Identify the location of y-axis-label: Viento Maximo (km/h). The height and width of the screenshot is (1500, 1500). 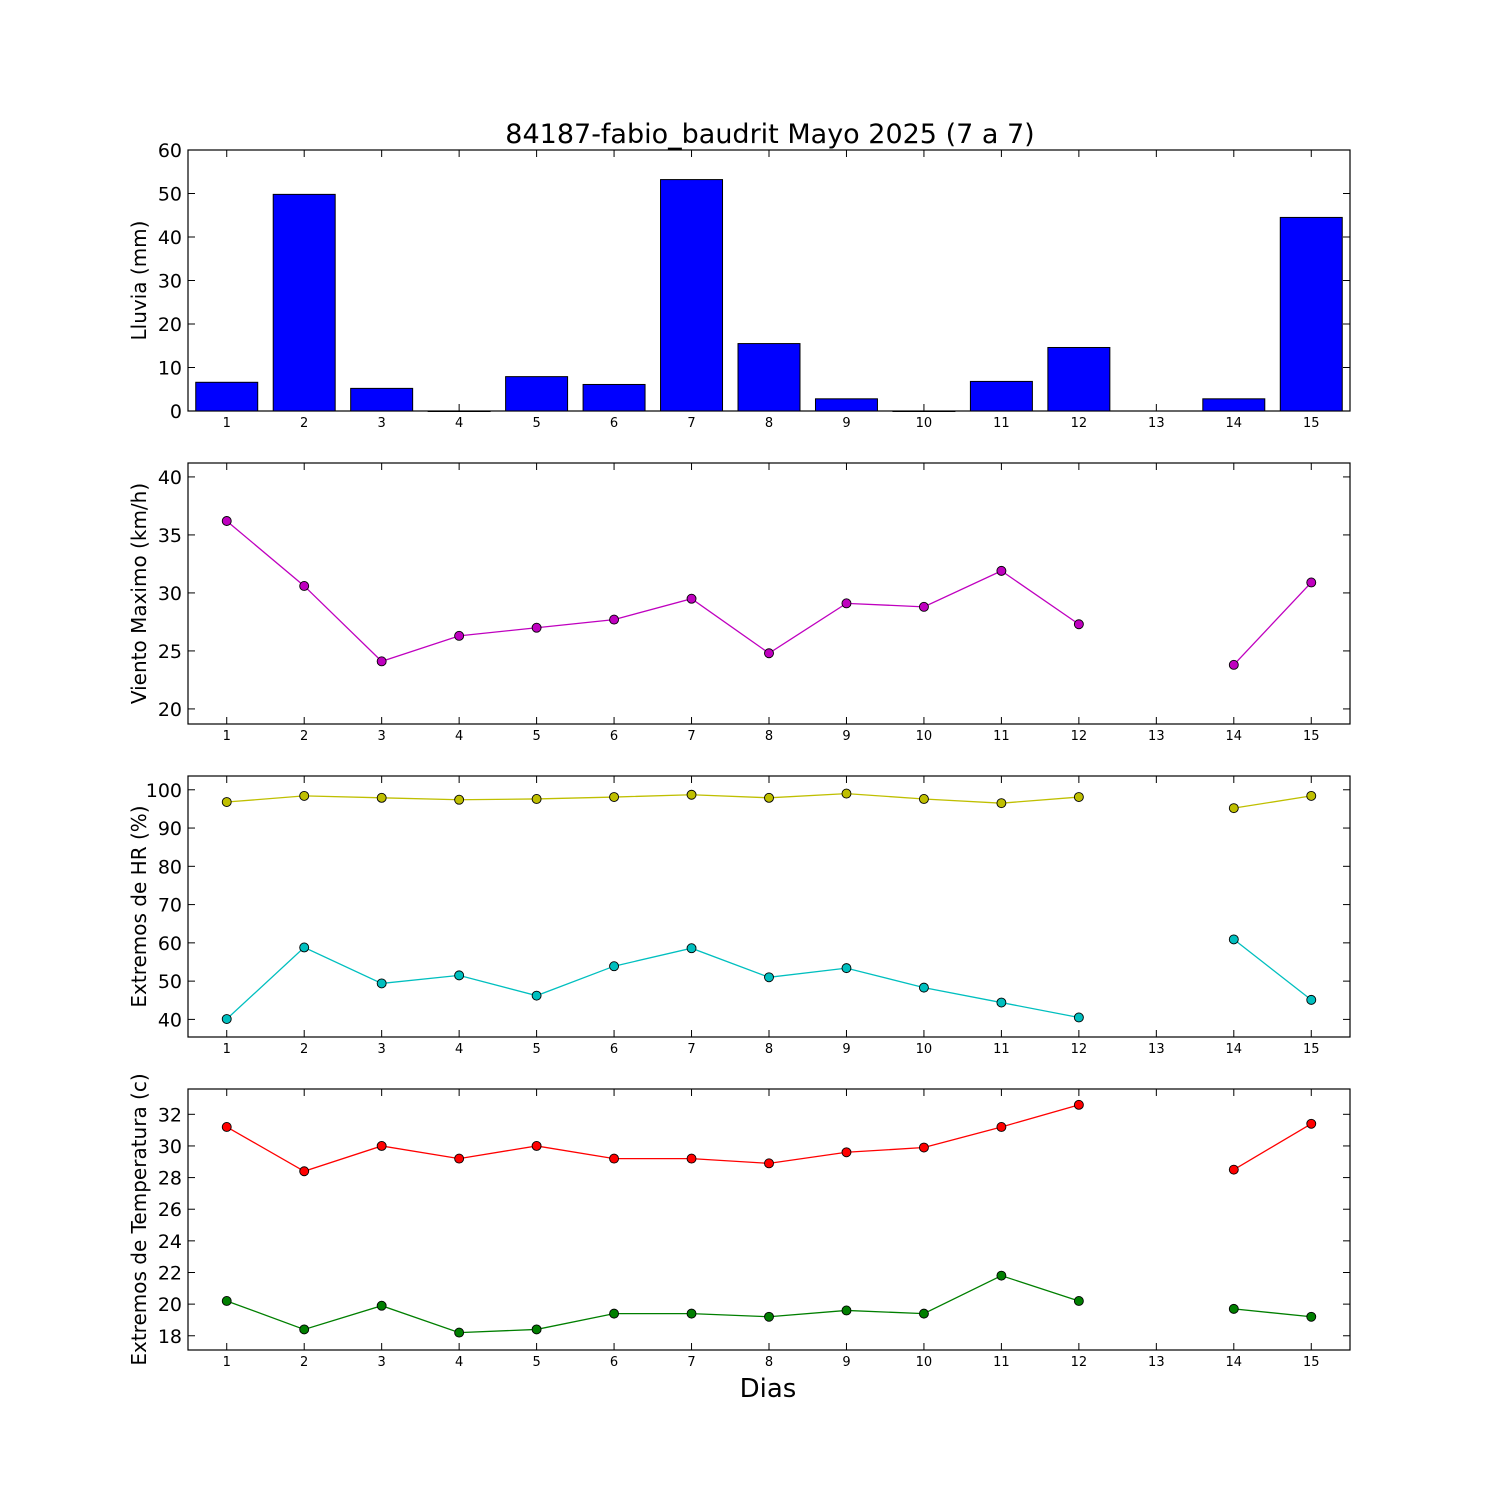
(139, 593).